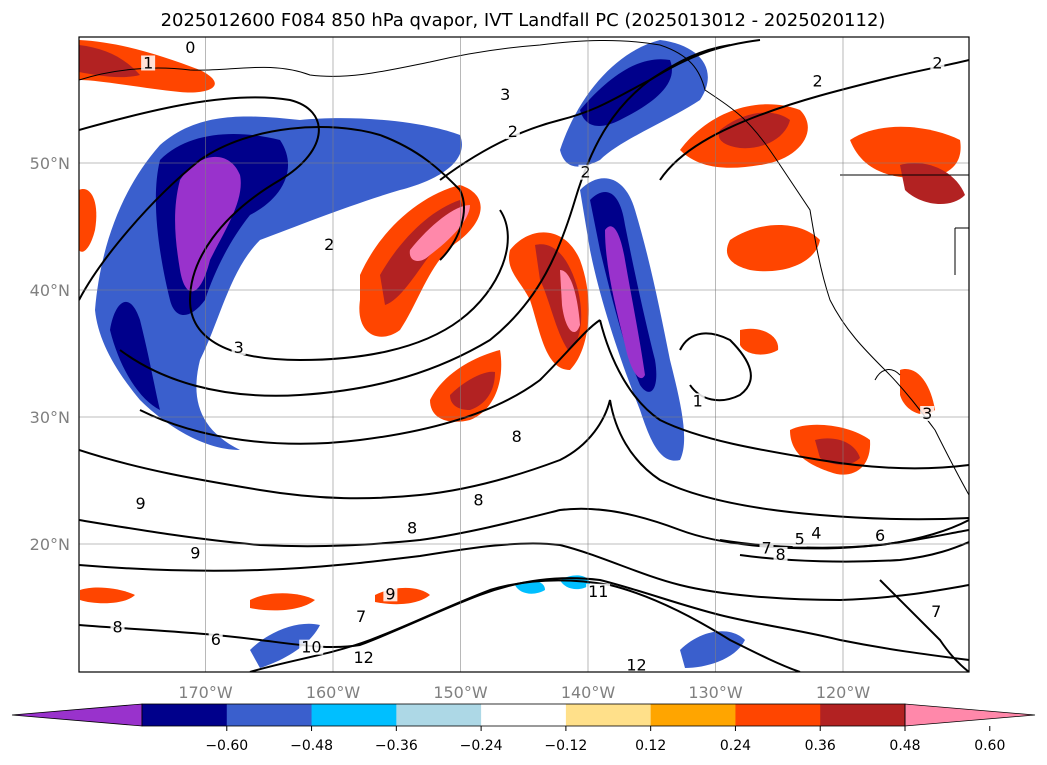 This screenshot has height=765, width=1047. What do you see at coordinates (970, 715) in the screenshot?
I see `colorbar-extend-high` at bounding box center [970, 715].